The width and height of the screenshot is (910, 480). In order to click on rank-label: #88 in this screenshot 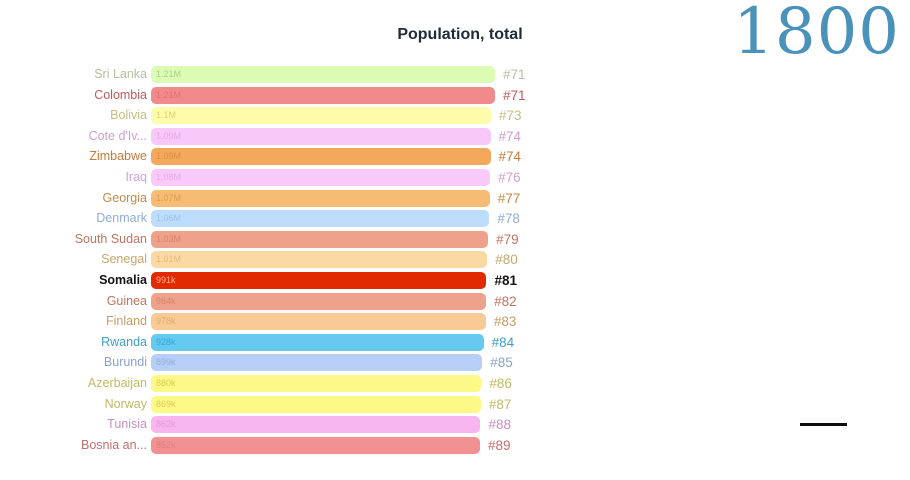, I will do `click(500, 425)`.